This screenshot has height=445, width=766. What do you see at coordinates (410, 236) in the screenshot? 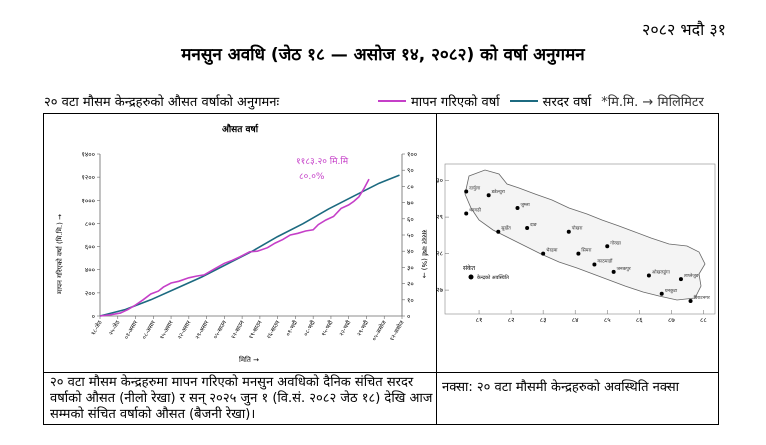
I see `y-right-tick-label: ५०` at bounding box center [410, 236].